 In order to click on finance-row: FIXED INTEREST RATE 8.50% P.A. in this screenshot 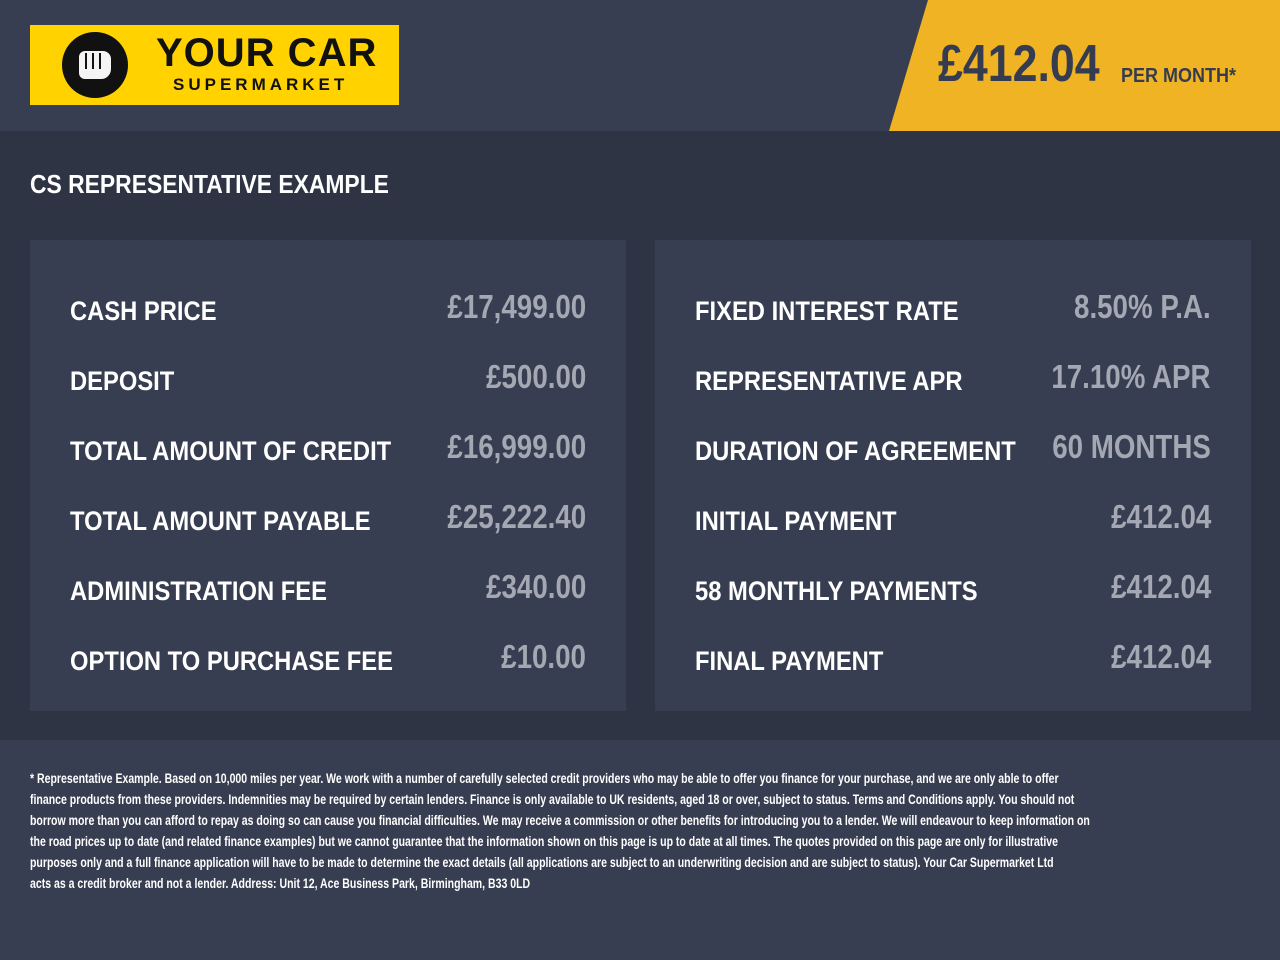, I will do `click(953, 308)`.